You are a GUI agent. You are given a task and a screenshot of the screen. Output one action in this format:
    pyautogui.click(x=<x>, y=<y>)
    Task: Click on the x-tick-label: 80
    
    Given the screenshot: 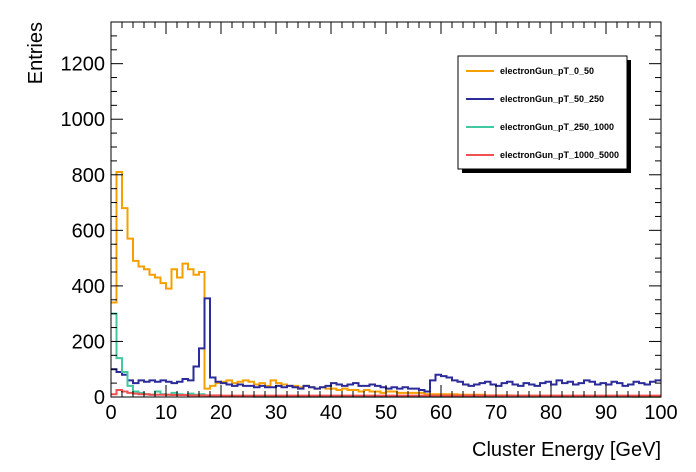 What is the action you would take?
    pyautogui.click(x=551, y=413)
    